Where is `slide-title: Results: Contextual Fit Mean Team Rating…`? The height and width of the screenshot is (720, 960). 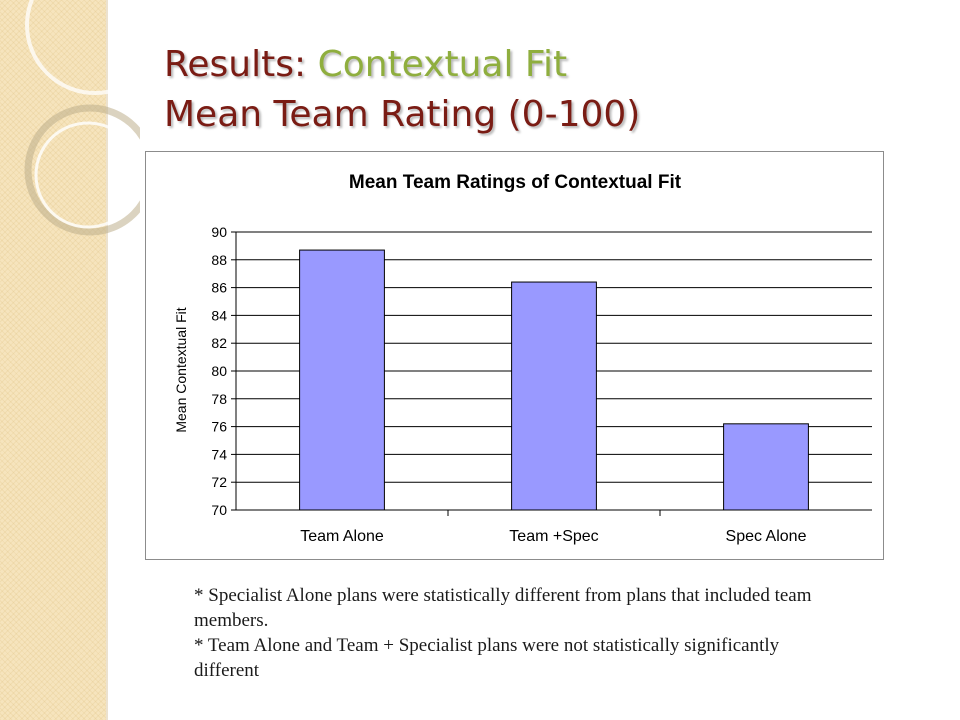
slide-title: Results: Contextual Fit Mean Team Rating… is located at coordinates (402, 90).